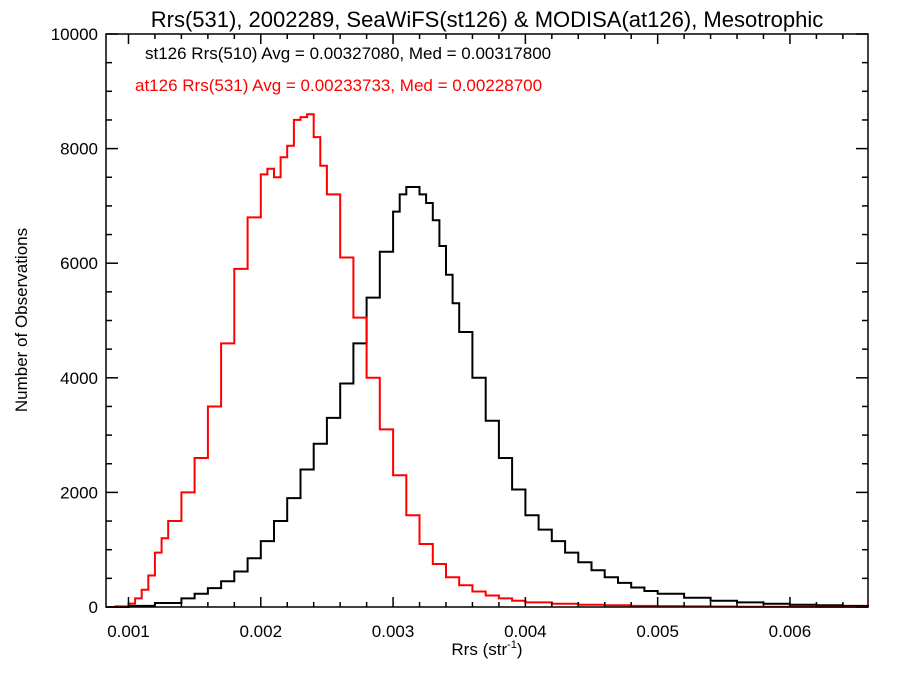  I want to click on y-tick-label: 10000, so click(74, 34).